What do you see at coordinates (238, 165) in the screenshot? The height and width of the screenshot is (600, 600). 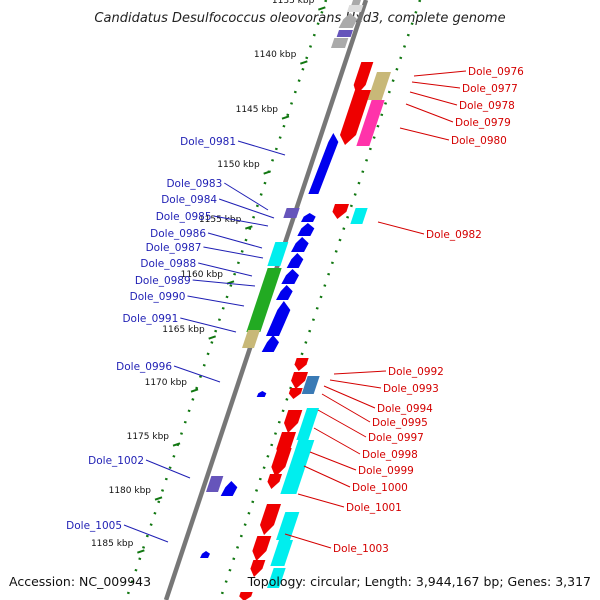 I see `tick-label: 1150 kbp` at bounding box center [238, 165].